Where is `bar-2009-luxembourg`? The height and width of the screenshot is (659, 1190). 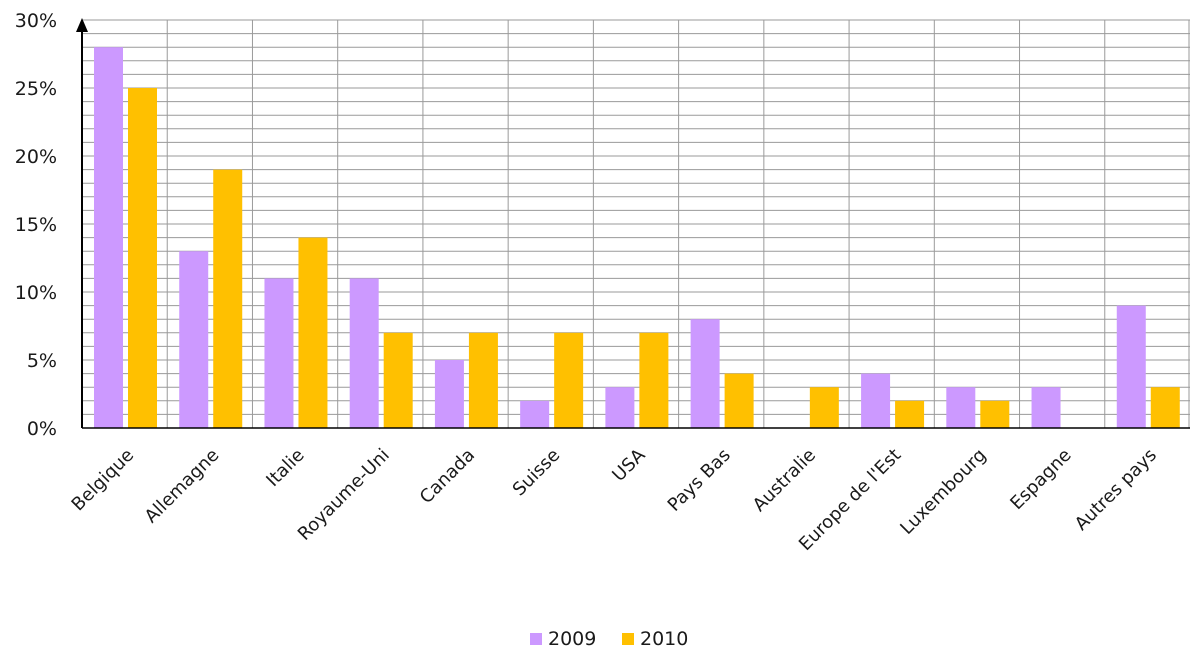 bar-2009-luxembourg is located at coordinates (961, 407).